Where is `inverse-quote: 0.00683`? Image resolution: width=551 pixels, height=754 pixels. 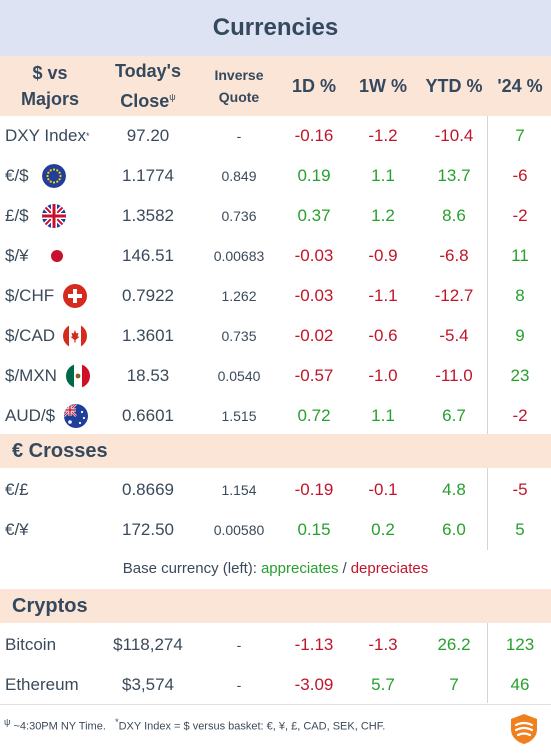 inverse-quote: 0.00683 is located at coordinates (239, 256).